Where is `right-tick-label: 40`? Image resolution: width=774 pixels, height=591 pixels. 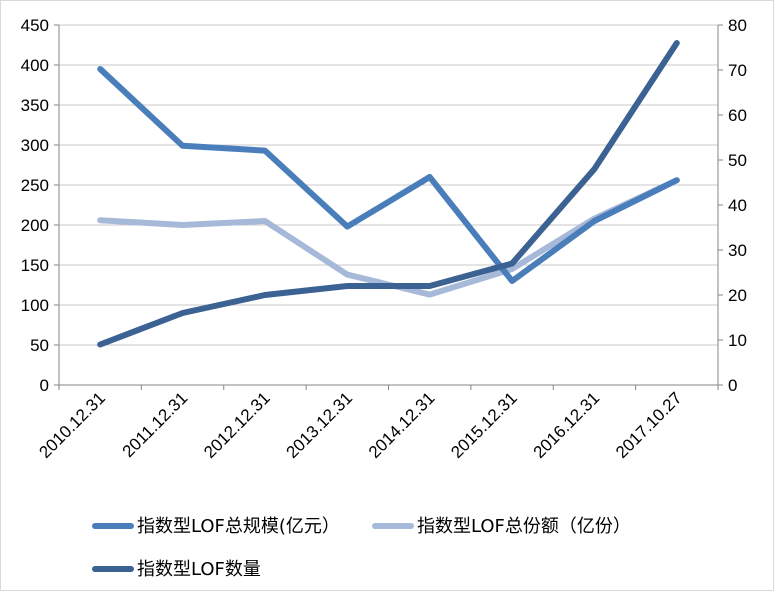
right-tick-label: 40 is located at coordinates (737, 205).